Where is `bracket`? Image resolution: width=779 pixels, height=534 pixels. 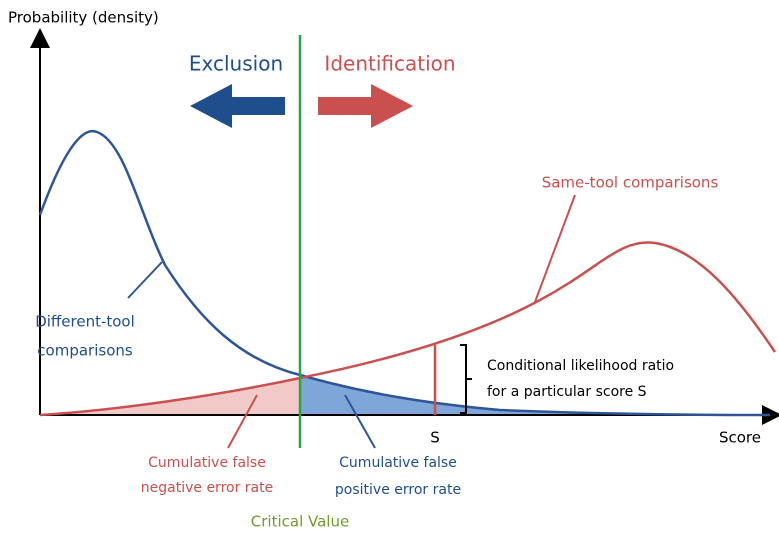
bracket is located at coordinates (466, 379).